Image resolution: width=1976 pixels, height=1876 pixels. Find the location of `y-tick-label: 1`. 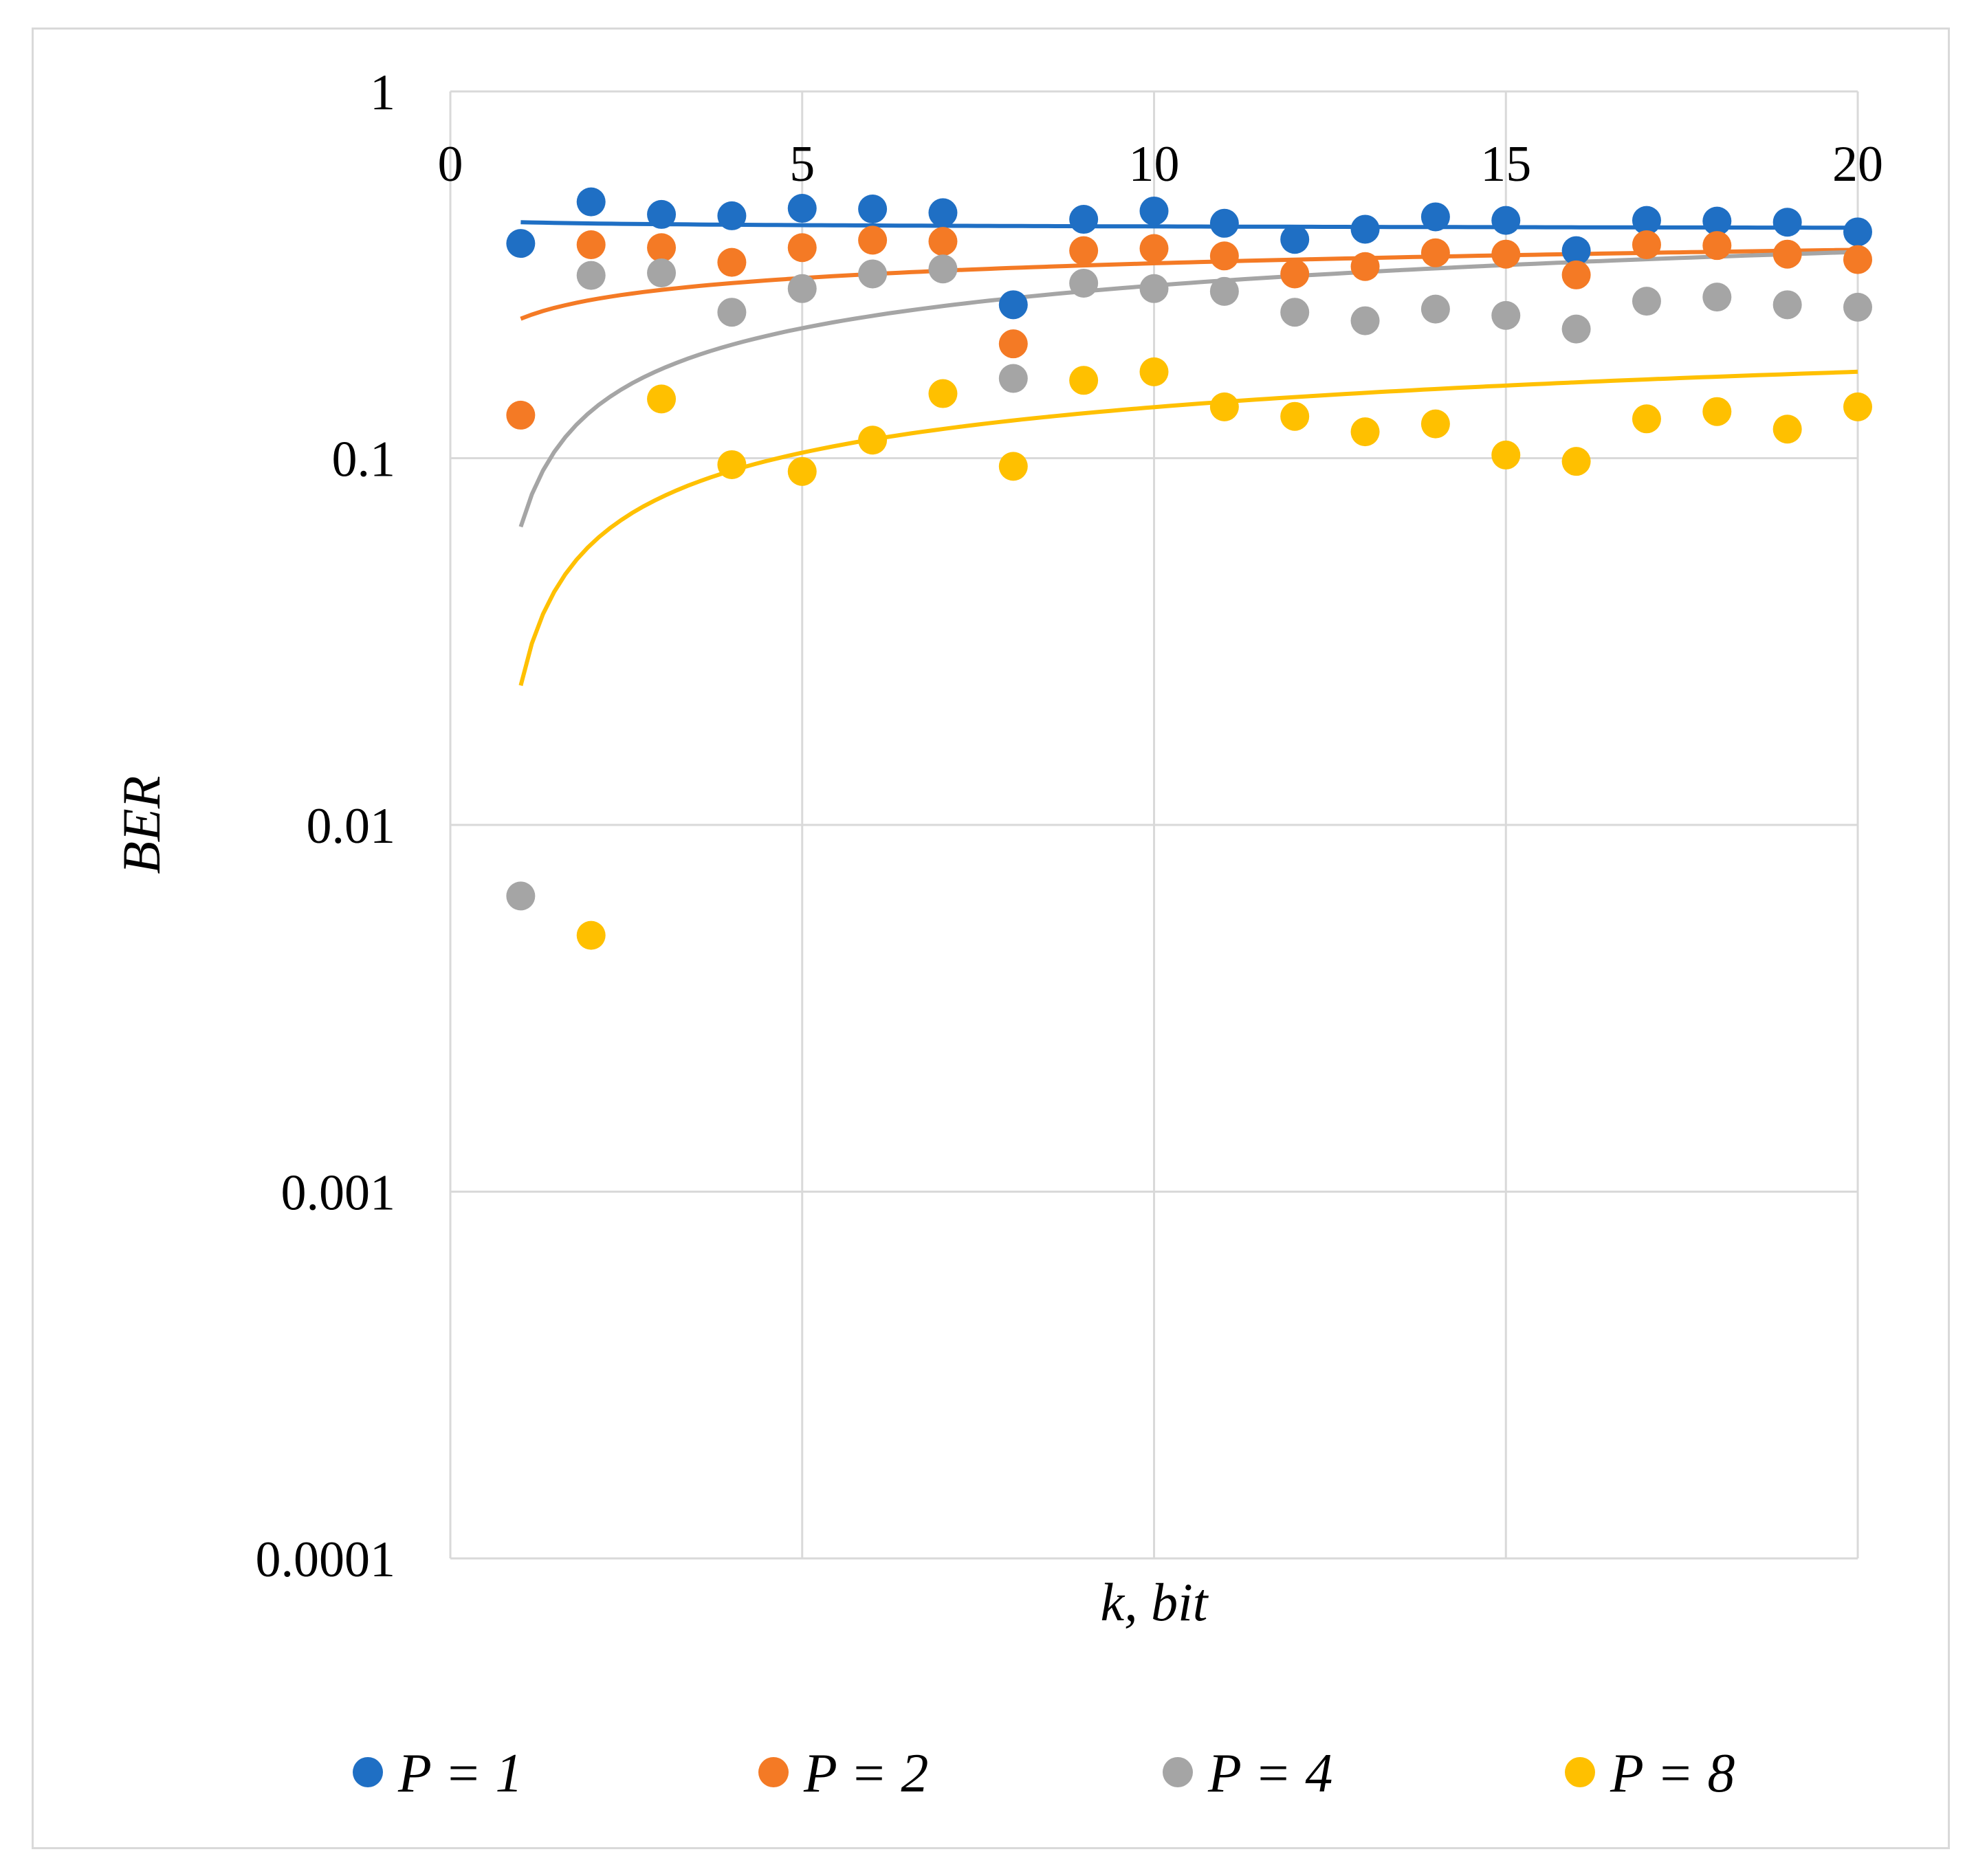

y-tick-label: 1 is located at coordinates (382, 93).